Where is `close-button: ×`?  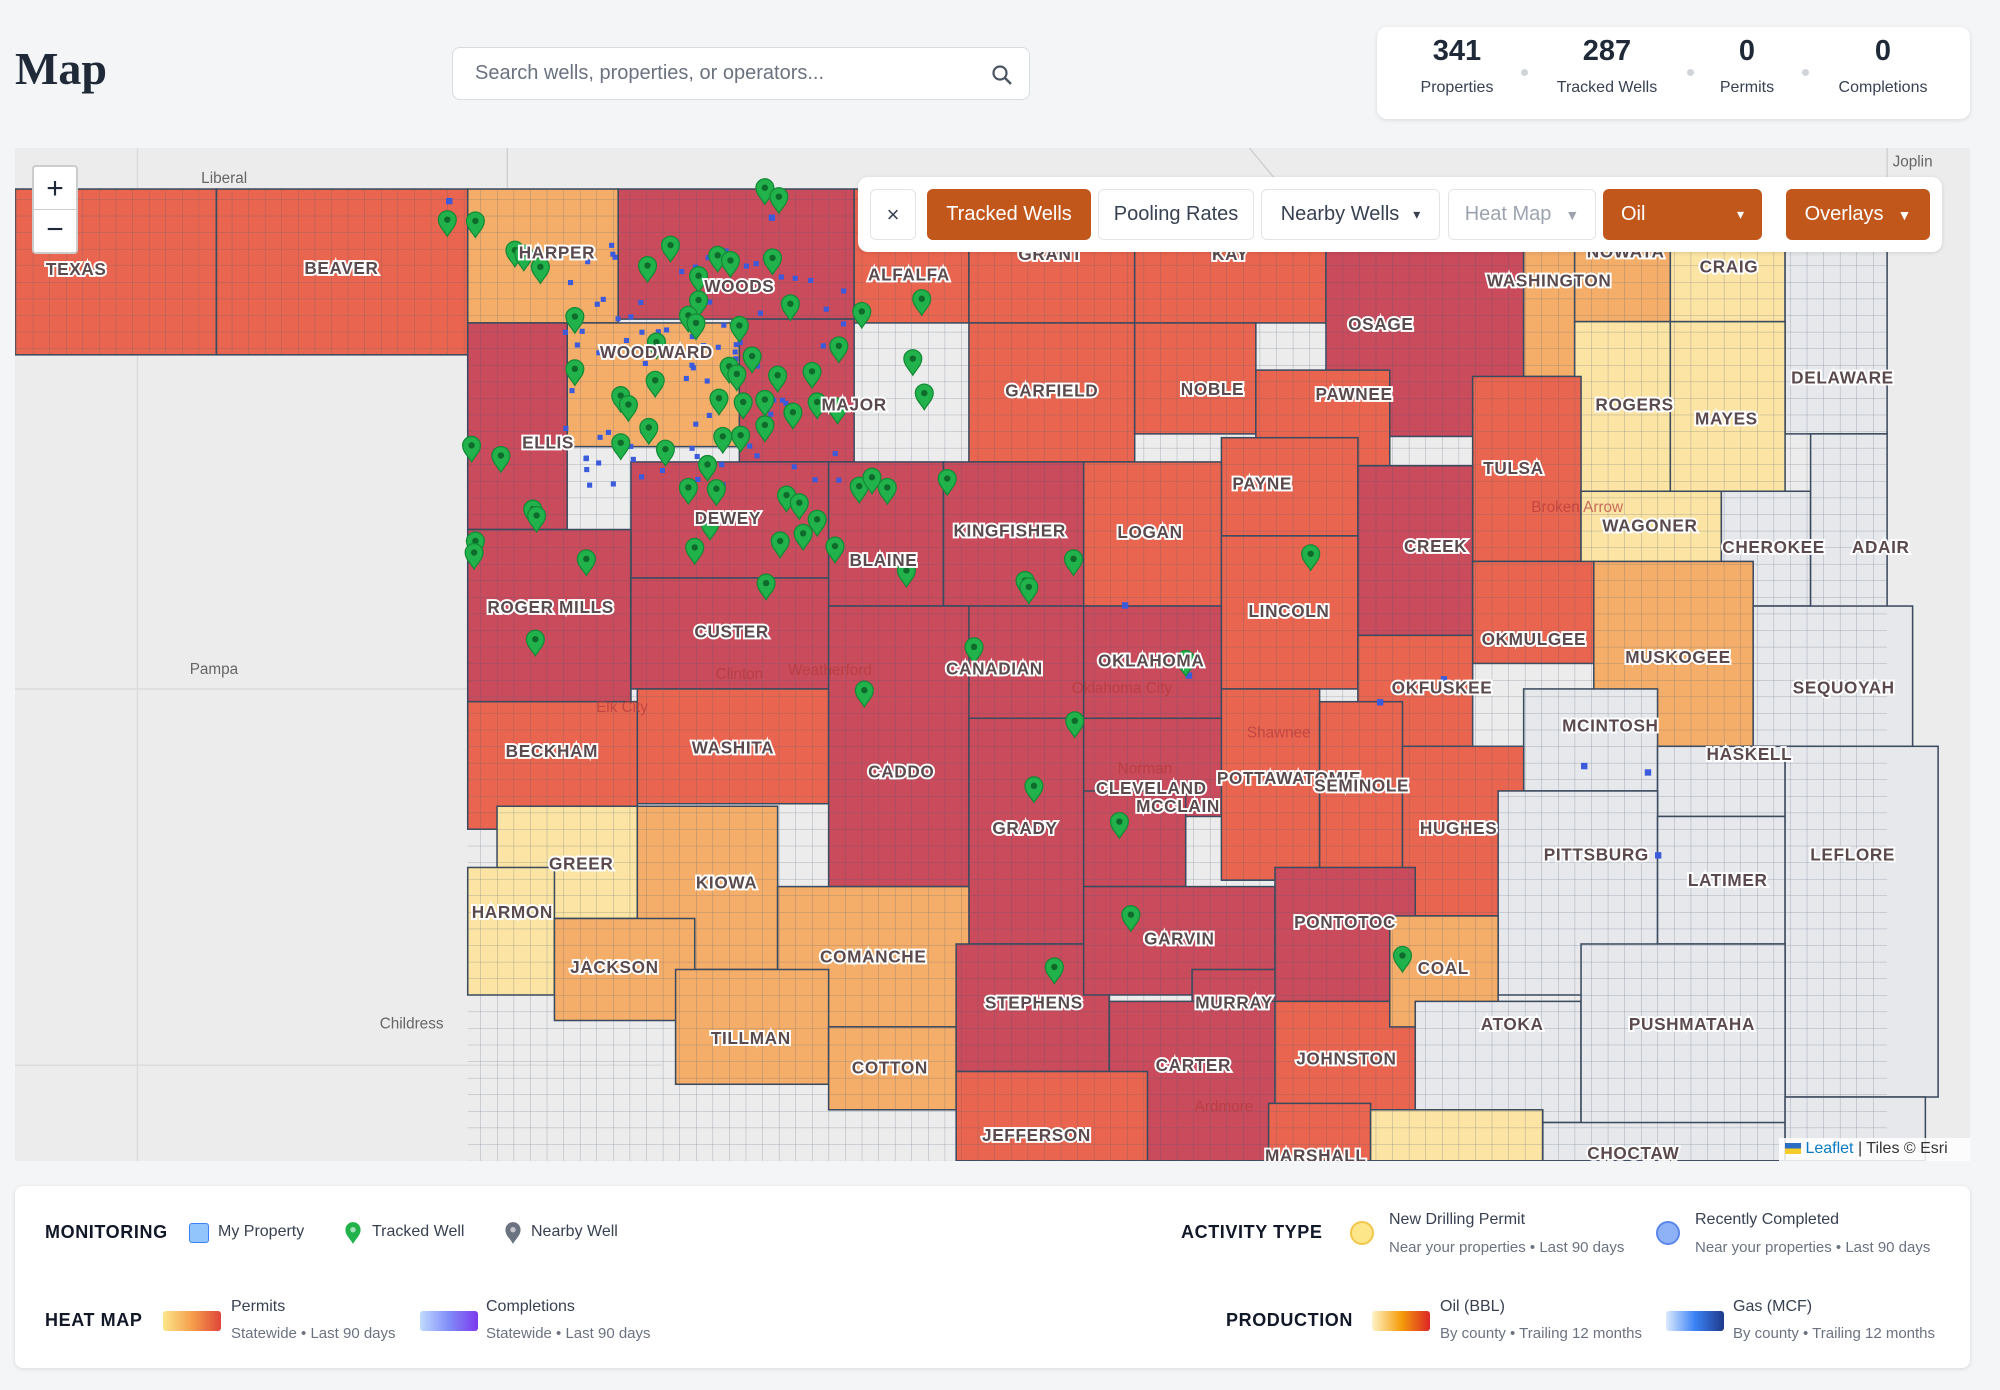 close-button: × is located at coordinates (893, 214).